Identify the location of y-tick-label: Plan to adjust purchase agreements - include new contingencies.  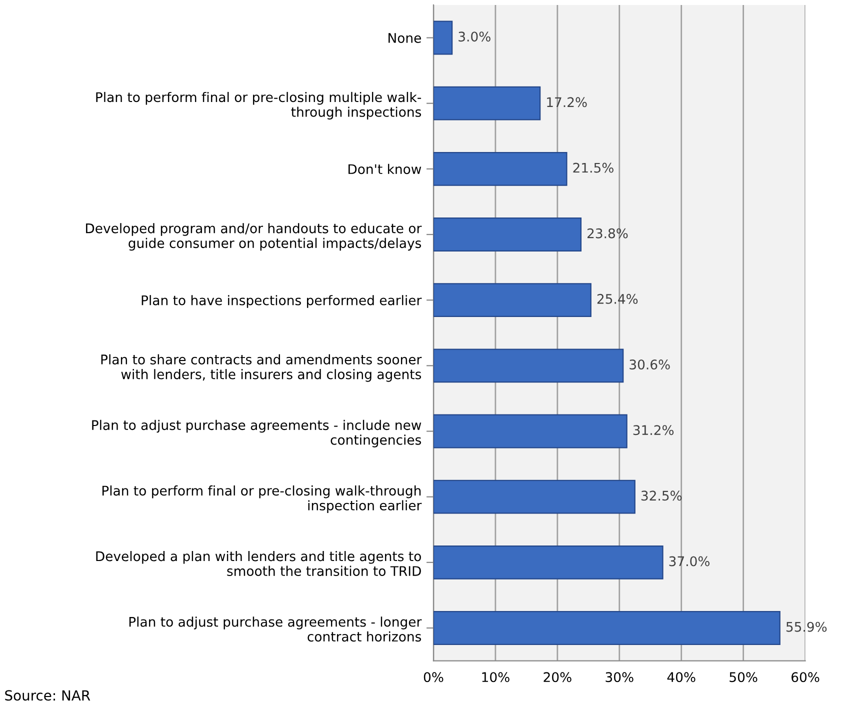
(257, 434).